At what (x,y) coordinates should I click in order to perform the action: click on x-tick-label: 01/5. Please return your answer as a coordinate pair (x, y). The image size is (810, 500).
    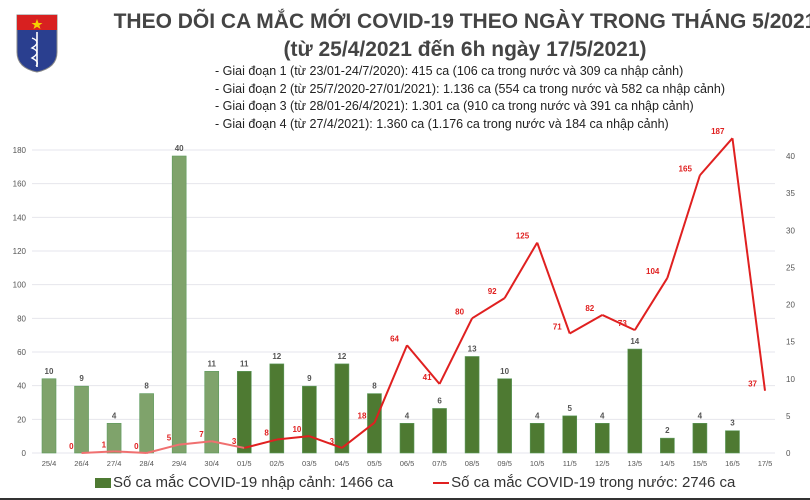
    Looking at the image, I should click on (244, 463).